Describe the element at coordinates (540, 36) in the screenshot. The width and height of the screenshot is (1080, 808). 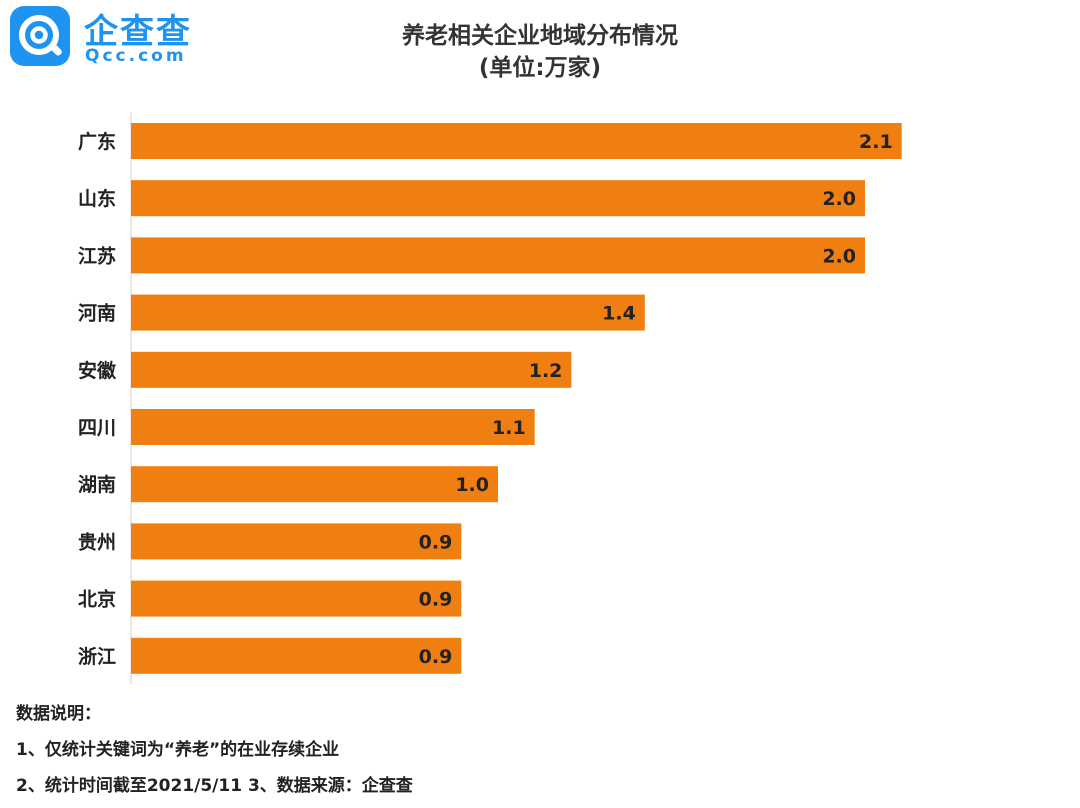
I see `chart-title: 养老相关企业地域分布情况` at that location.